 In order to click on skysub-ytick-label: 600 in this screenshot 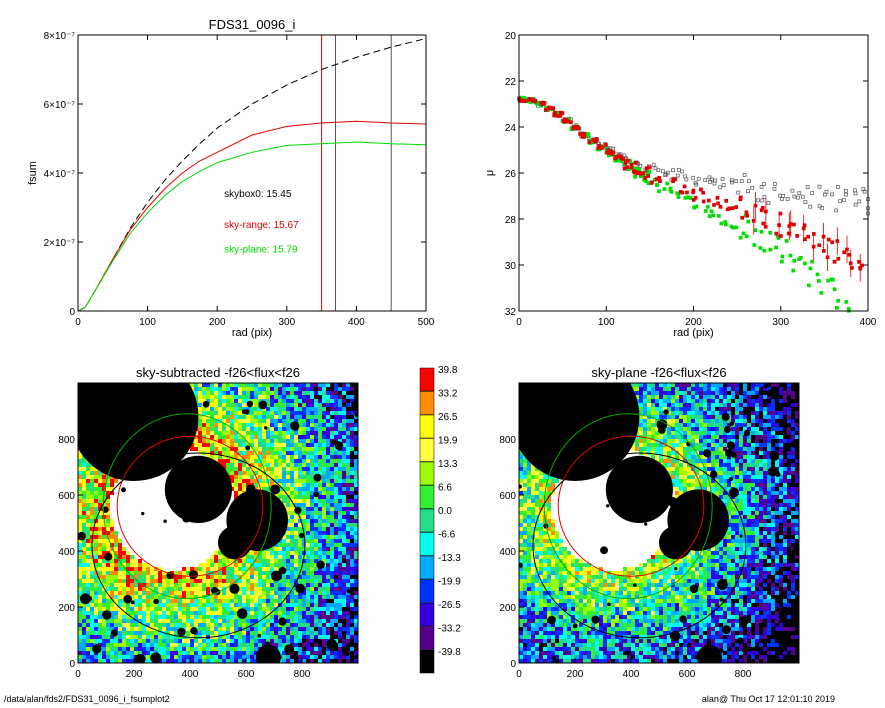, I will do `click(66, 496)`.